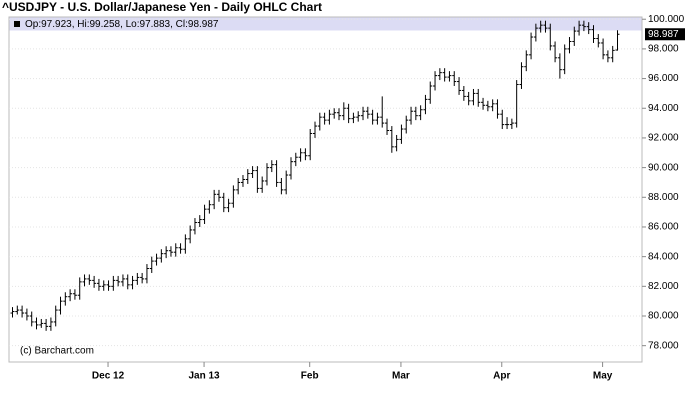  What do you see at coordinates (401, 376) in the screenshot?
I see `x-tick-label: Mar` at bounding box center [401, 376].